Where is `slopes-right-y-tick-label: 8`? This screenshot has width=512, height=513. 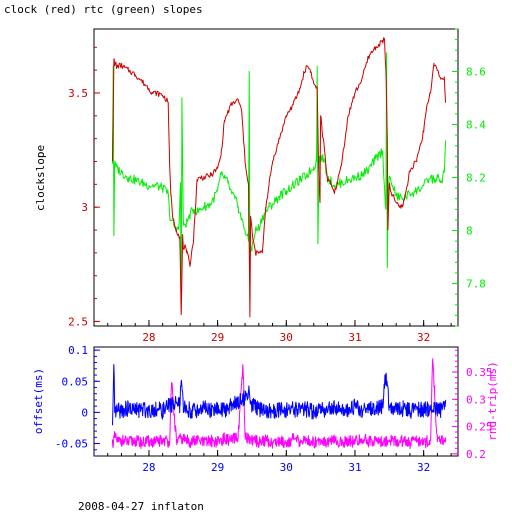
slopes-right-y-tick-label: 8 is located at coordinates (469, 231).